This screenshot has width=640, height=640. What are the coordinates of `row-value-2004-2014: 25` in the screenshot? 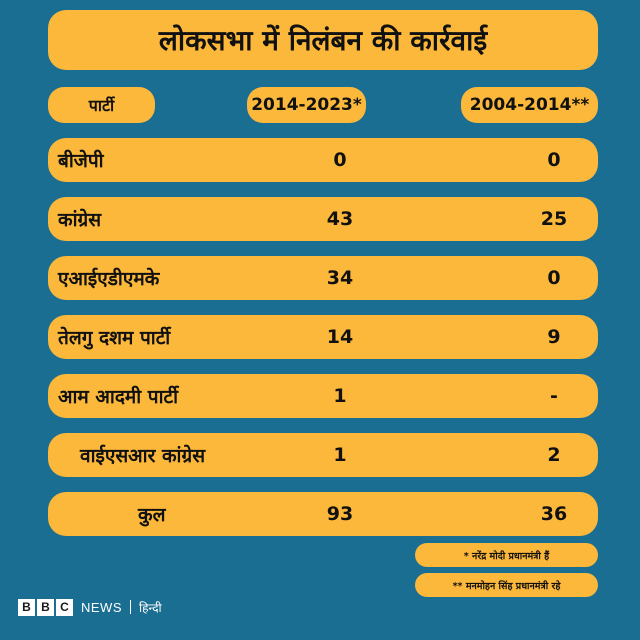 It's located at (554, 219).